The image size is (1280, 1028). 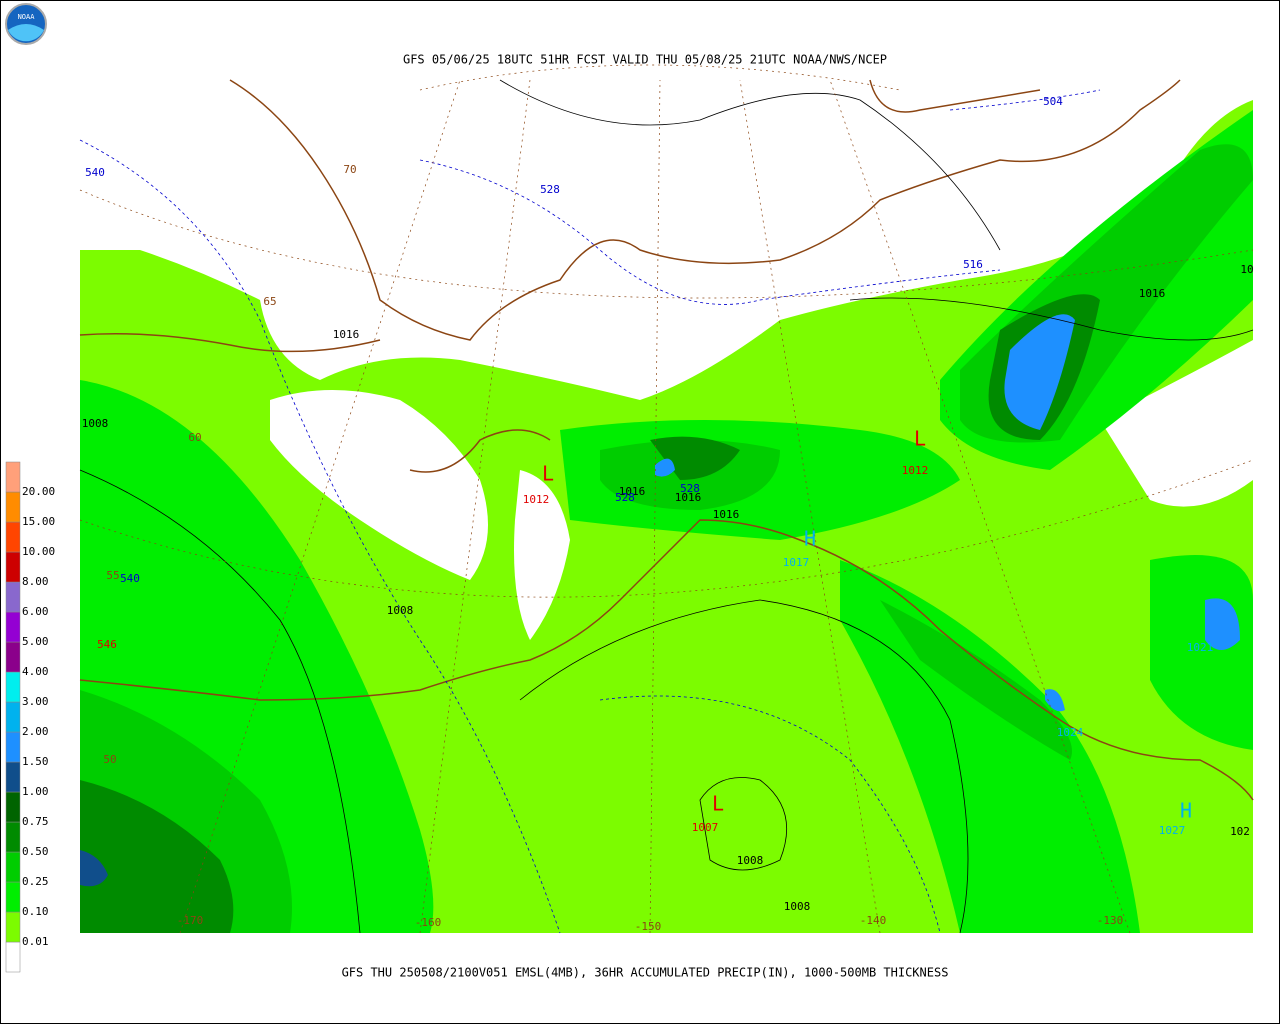 What do you see at coordinates (35, 941) in the screenshot?
I see `legend-label: 0.01` at bounding box center [35, 941].